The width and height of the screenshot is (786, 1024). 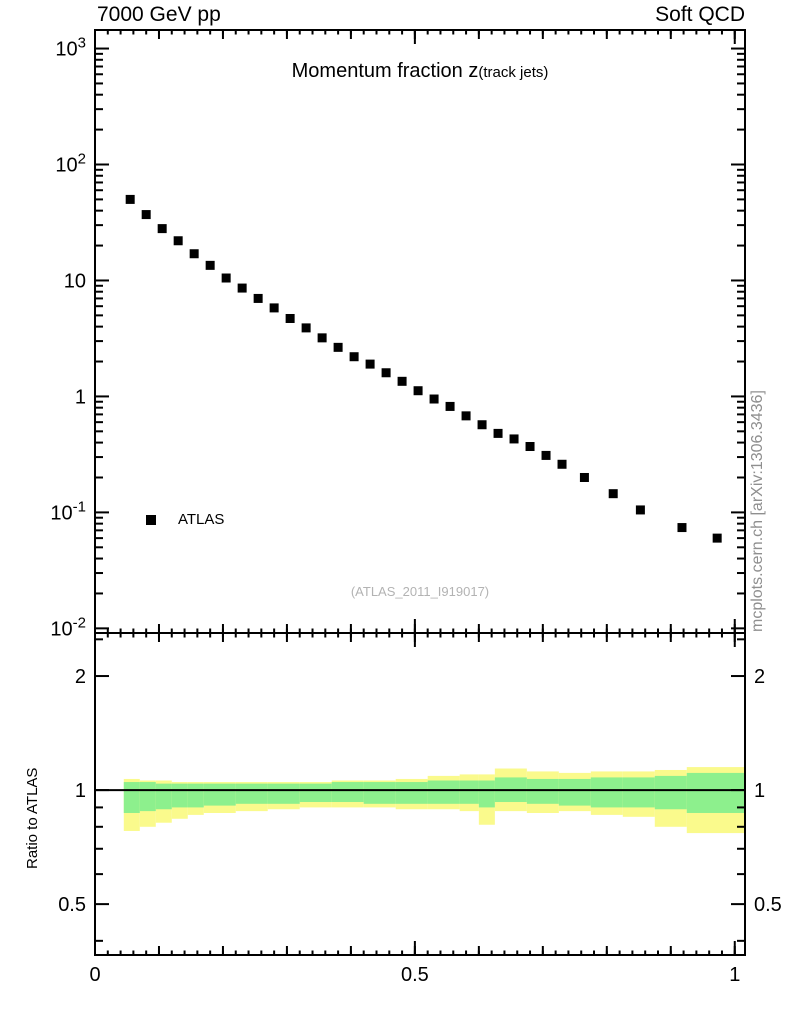 I want to click on ratio-y-tick-label-right: 1, so click(x=759, y=791).